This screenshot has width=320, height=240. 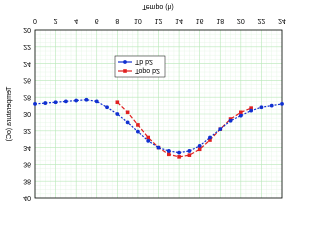 What do you see at coordinates (262, 20) in the screenshot?
I see `x-tick-label: 22` at bounding box center [262, 20].